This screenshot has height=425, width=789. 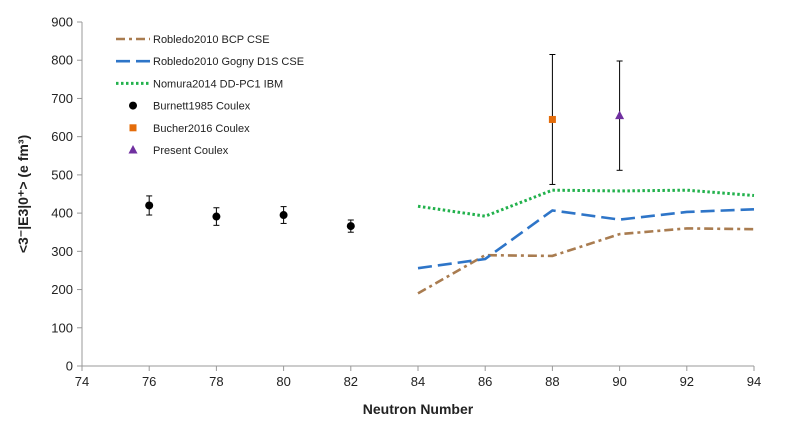 What do you see at coordinates (62, 98) in the screenshot?
I see `y-tick-label: 700` at bounding box center [62, 98].